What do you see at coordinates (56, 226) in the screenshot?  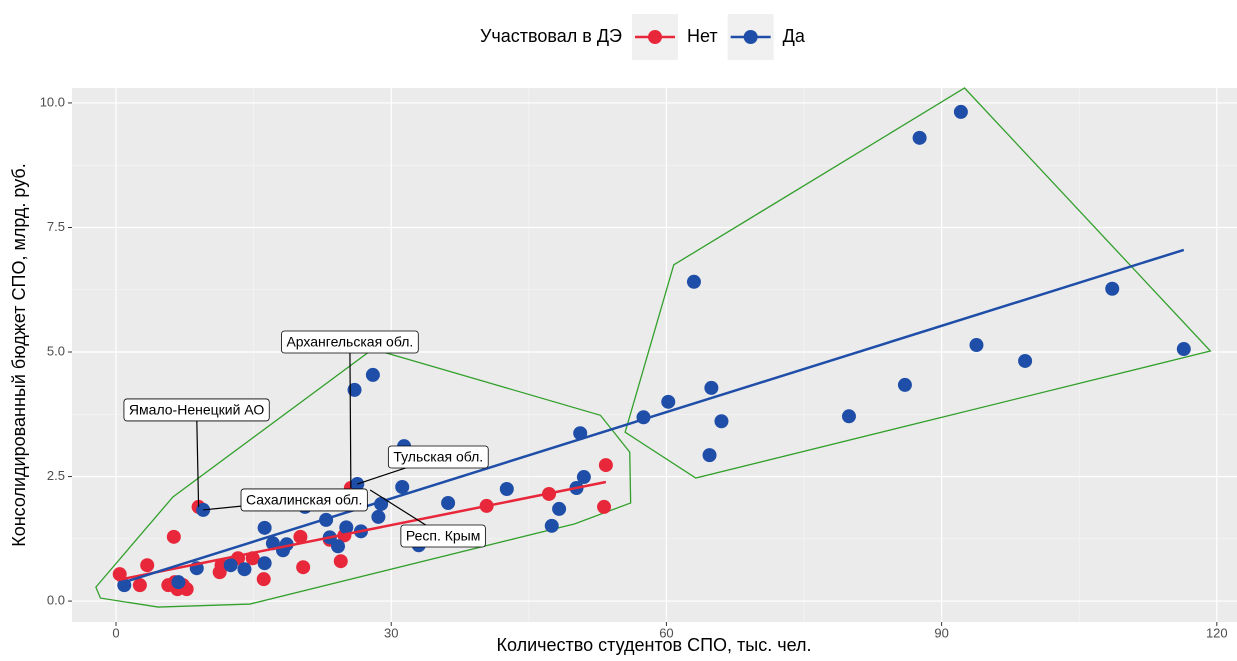 I see `y-tick-label: 7.5` at bounding box center [56, 226].